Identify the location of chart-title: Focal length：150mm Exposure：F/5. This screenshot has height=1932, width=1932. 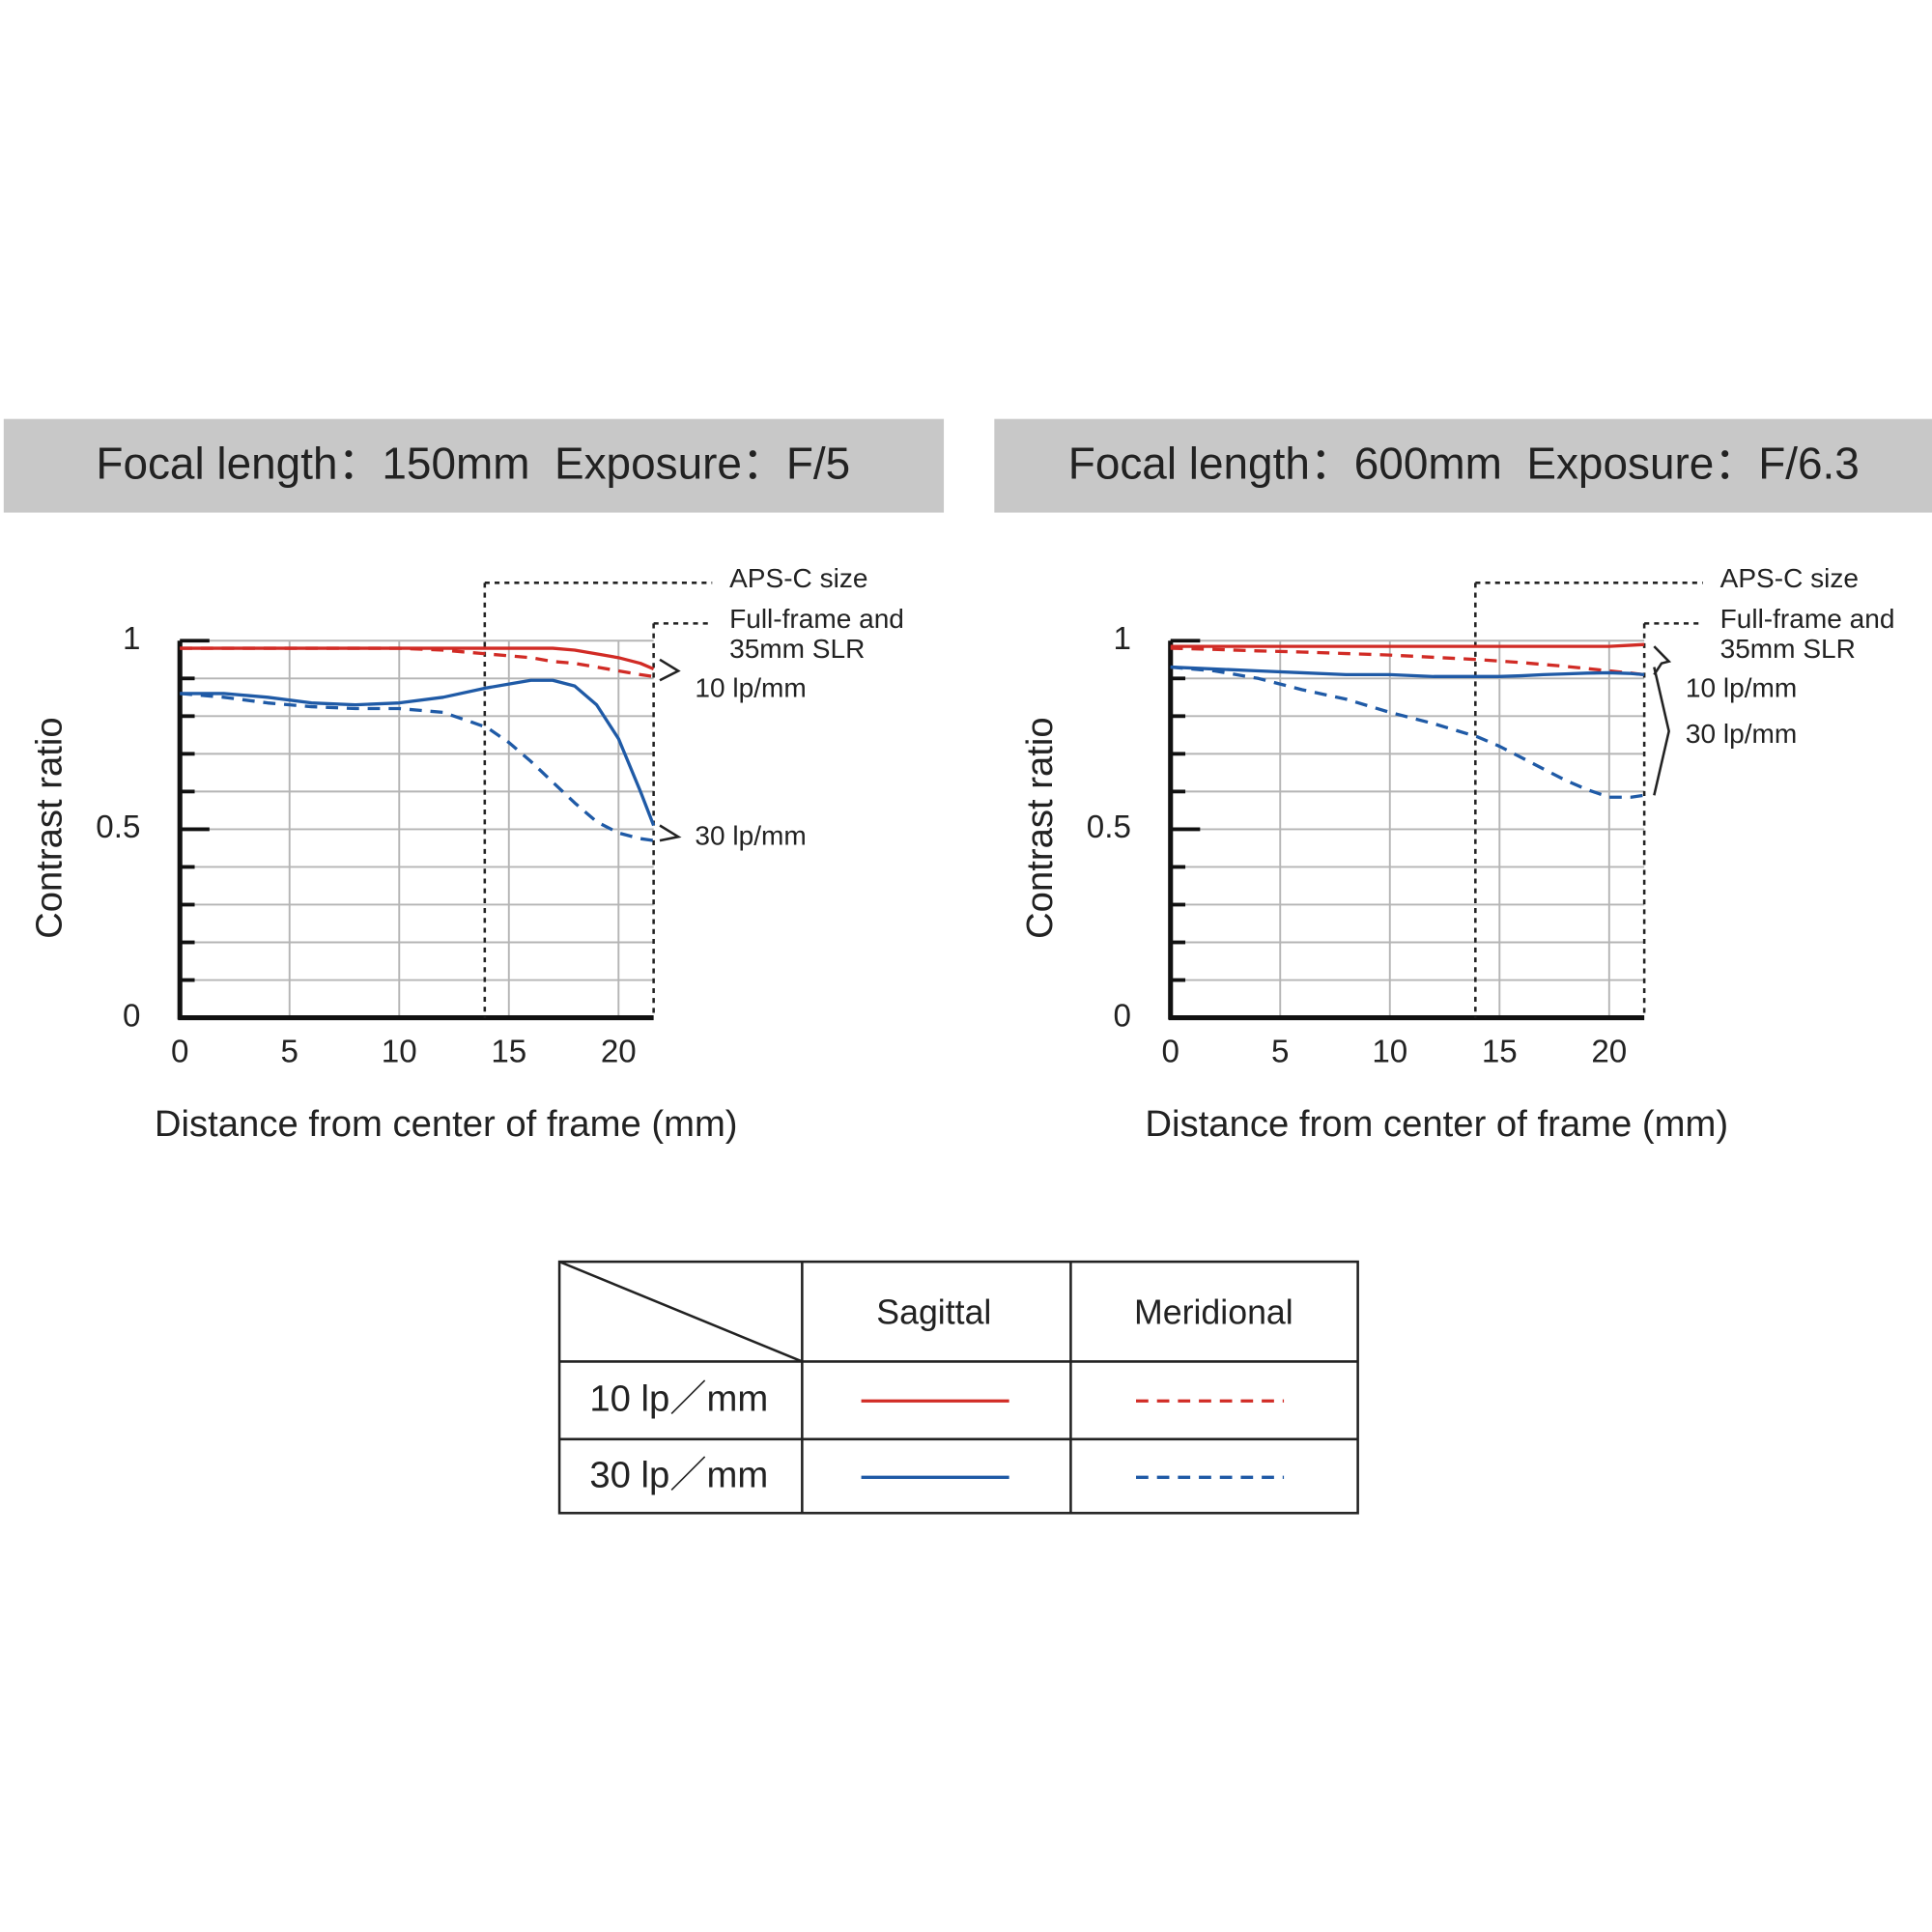
(473, 464).